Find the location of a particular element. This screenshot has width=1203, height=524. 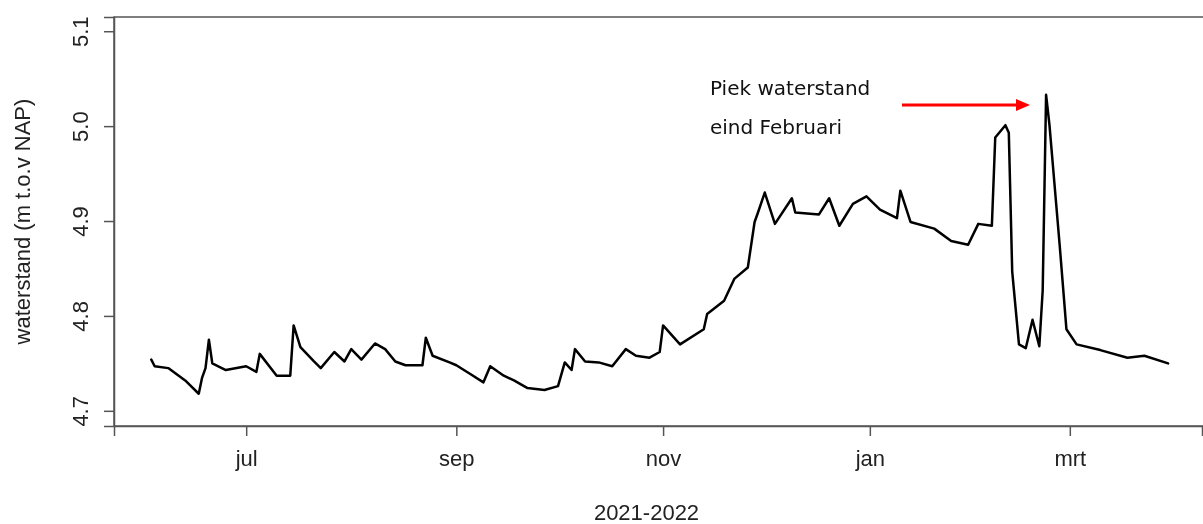

y-tick-label: 5.1 is located at coordinates (80, 32).